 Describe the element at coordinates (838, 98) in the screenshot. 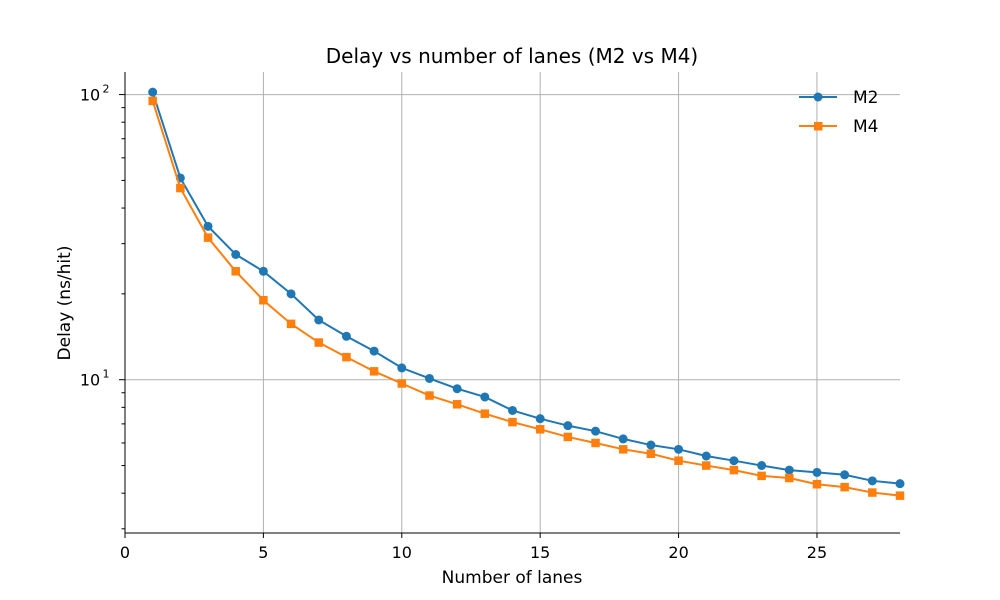

I see `legend-item-m2: M2` at that location.